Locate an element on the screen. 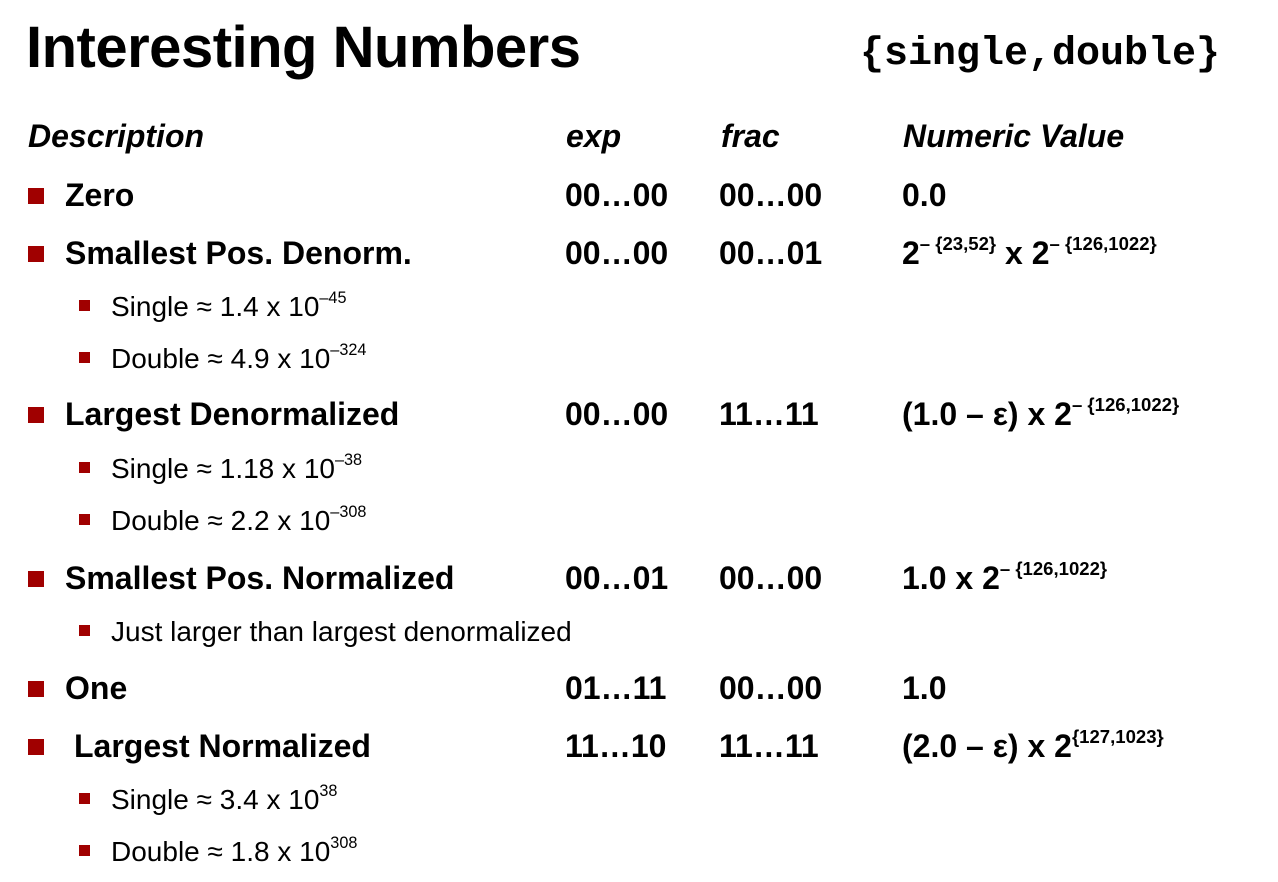 The height and width of the screenshot is (882, 1278). header-description: Description is located at coordinates (116, 136).